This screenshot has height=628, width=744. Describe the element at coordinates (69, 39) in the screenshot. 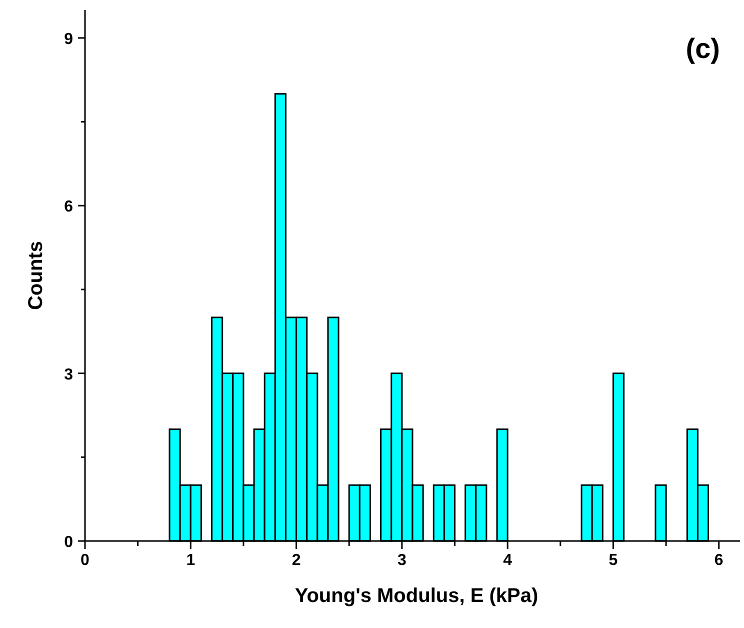

I see `y-tick-label: 9` at that location.